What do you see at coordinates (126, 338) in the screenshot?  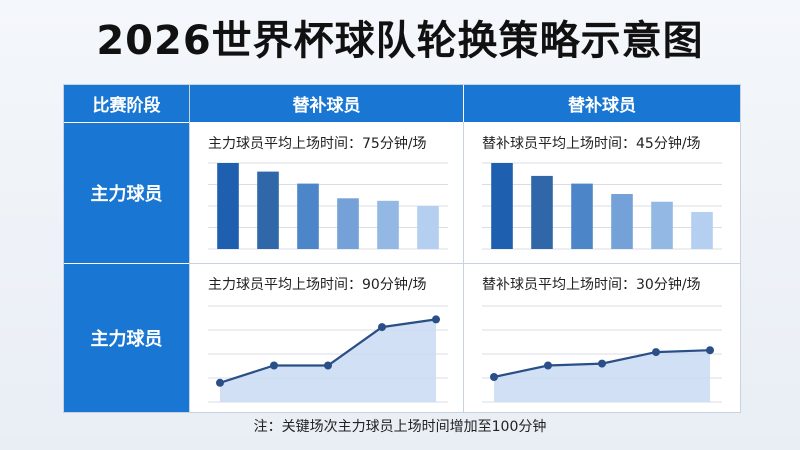 I see `row-label-2: 主力球员` at bounding box center [126, 338].